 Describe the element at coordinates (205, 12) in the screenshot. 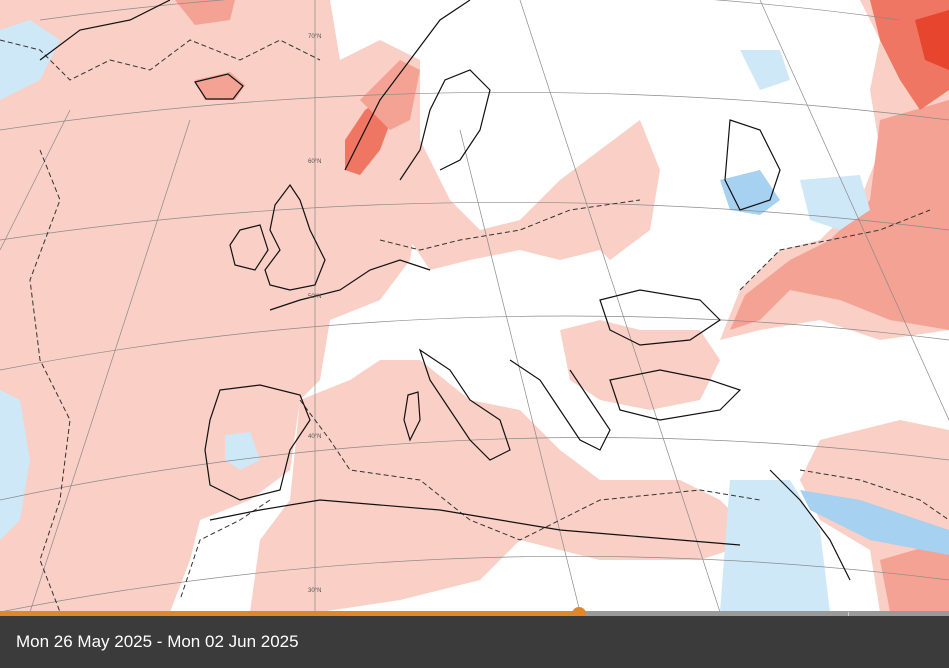

I see `warm-anomaly-greenland` at that location.